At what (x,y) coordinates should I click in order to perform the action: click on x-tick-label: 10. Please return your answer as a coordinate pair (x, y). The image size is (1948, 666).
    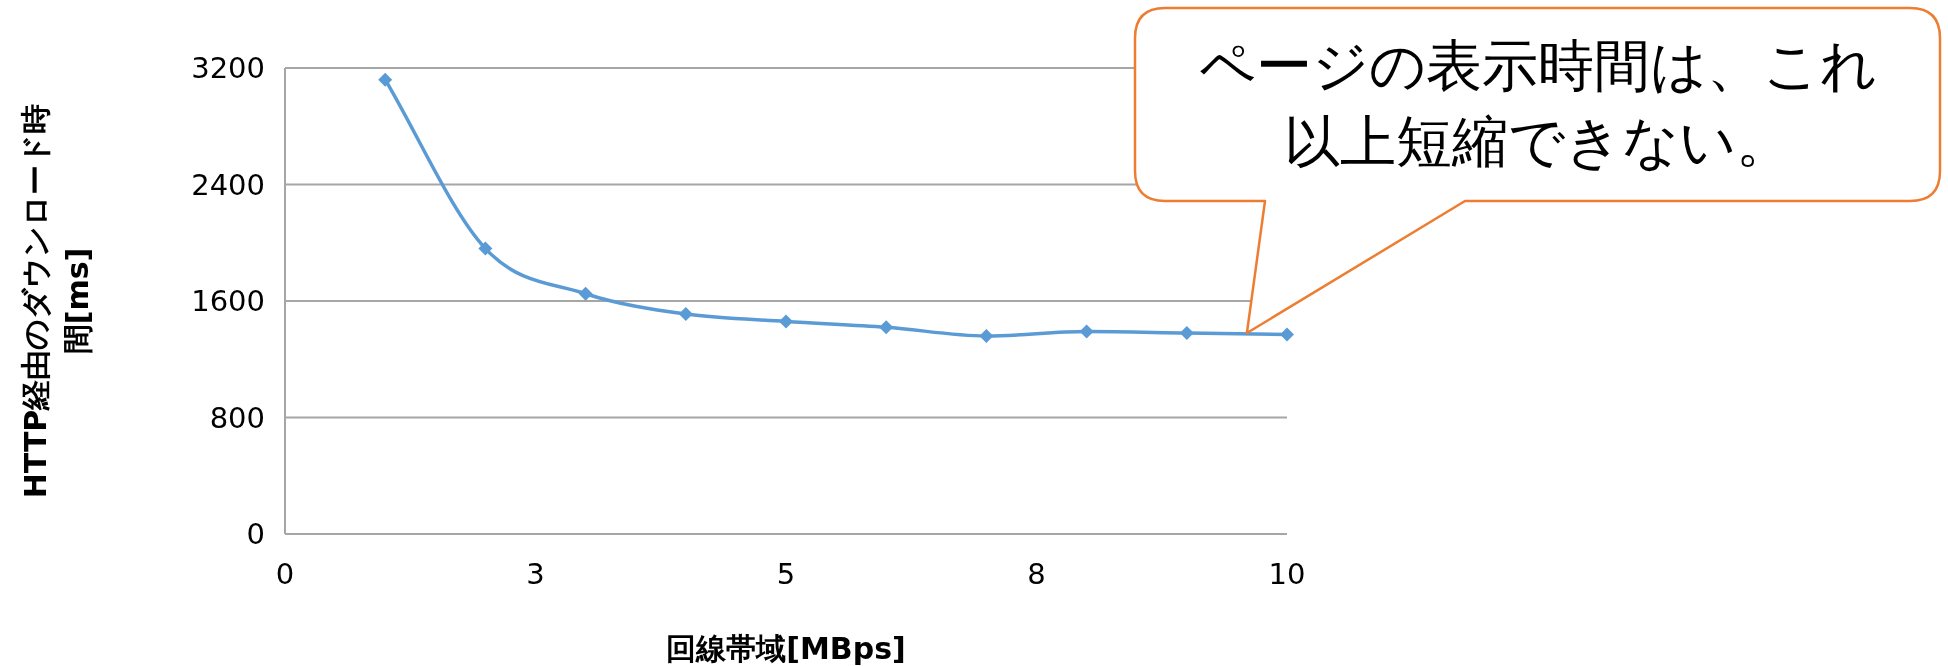
    Looking at the image, I should click on (1287, 574).